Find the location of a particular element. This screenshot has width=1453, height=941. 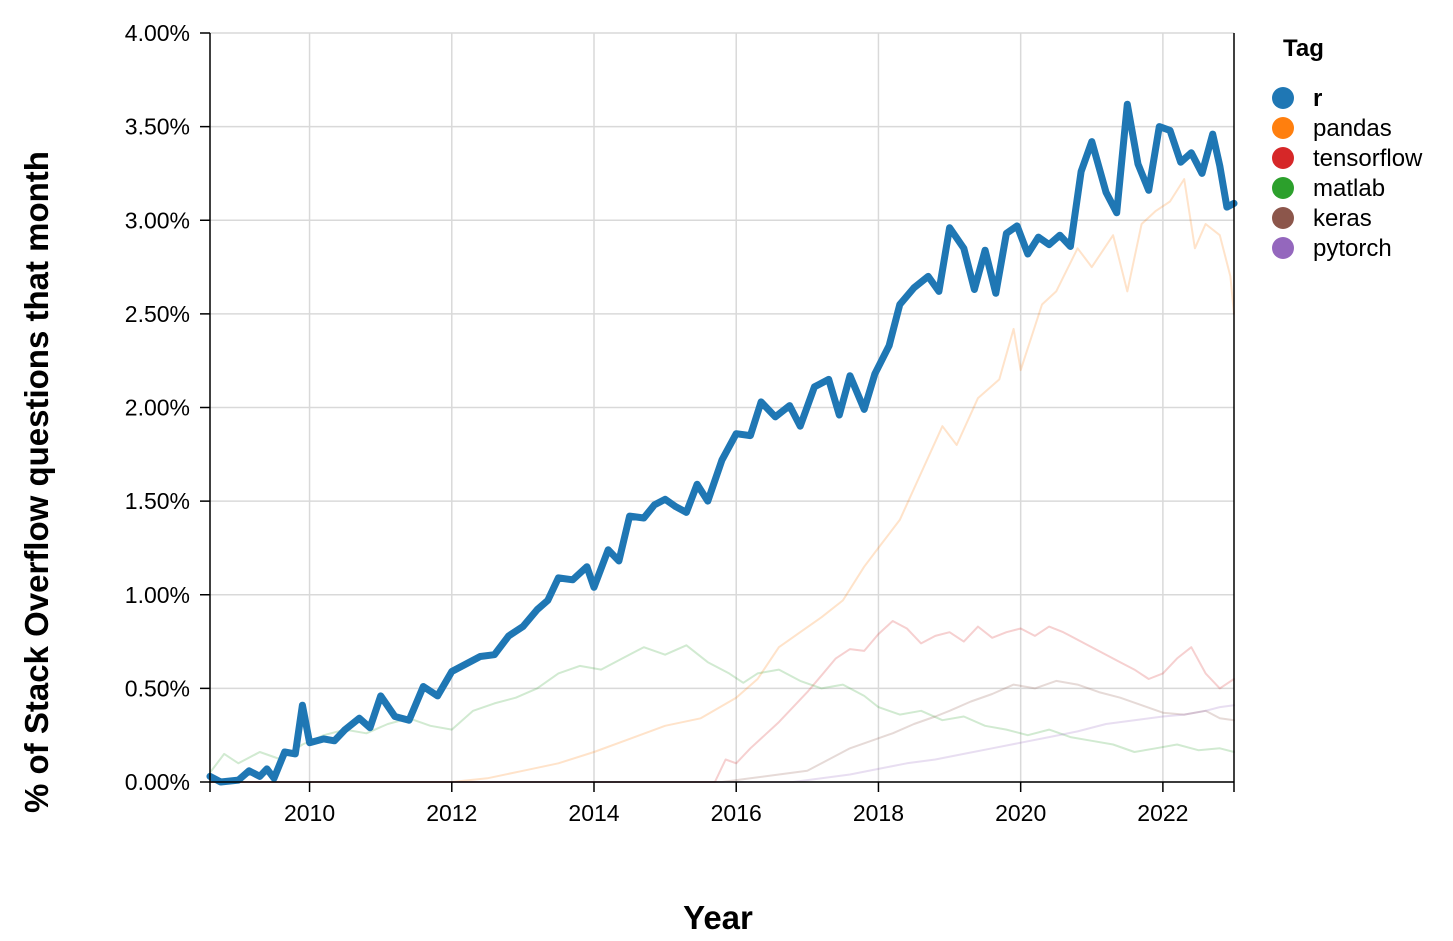

legend-label-pandas: pandas is located at coordinates (1352, 128).